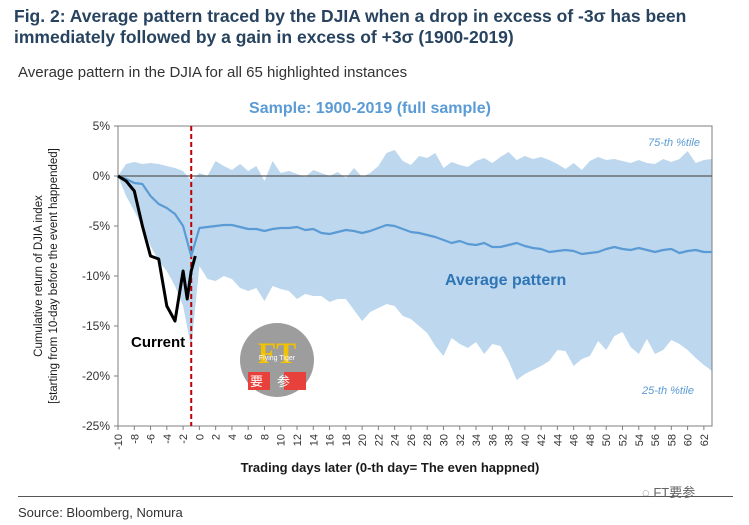 This screenshot has height=525, width=749. Describe the element at coordinates (363, 440) in the screenshot. I see `x-tick-label: 20` at that location.